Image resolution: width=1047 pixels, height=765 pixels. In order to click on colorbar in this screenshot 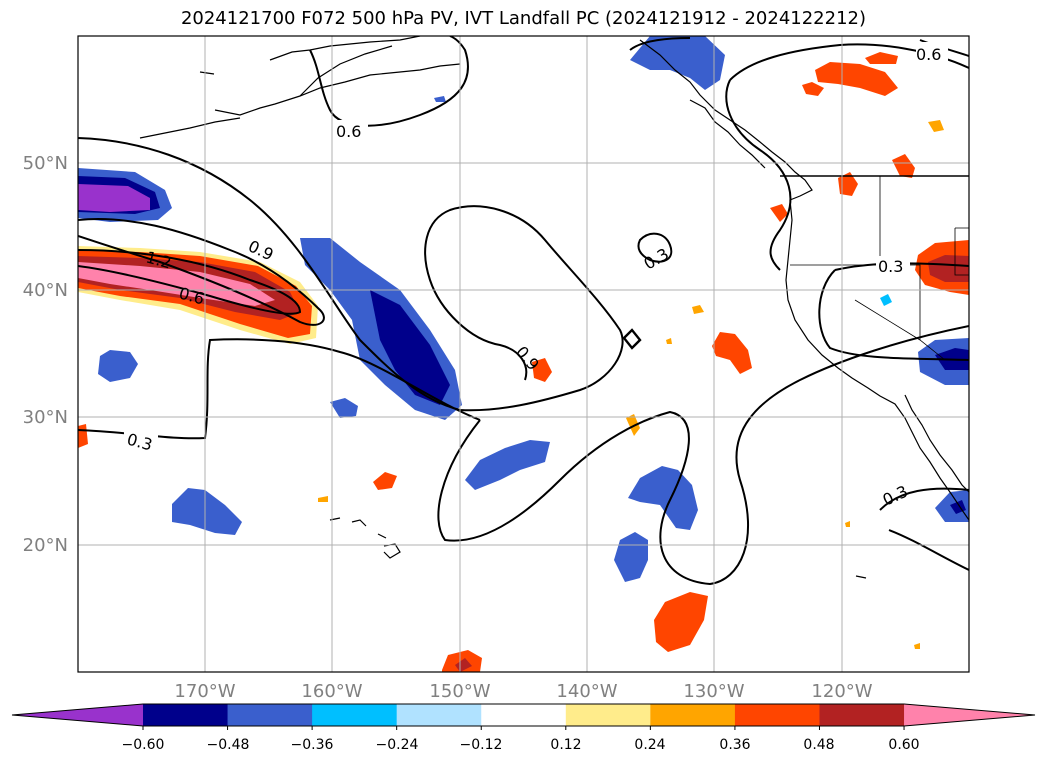, I will do `click(523, 716)`.